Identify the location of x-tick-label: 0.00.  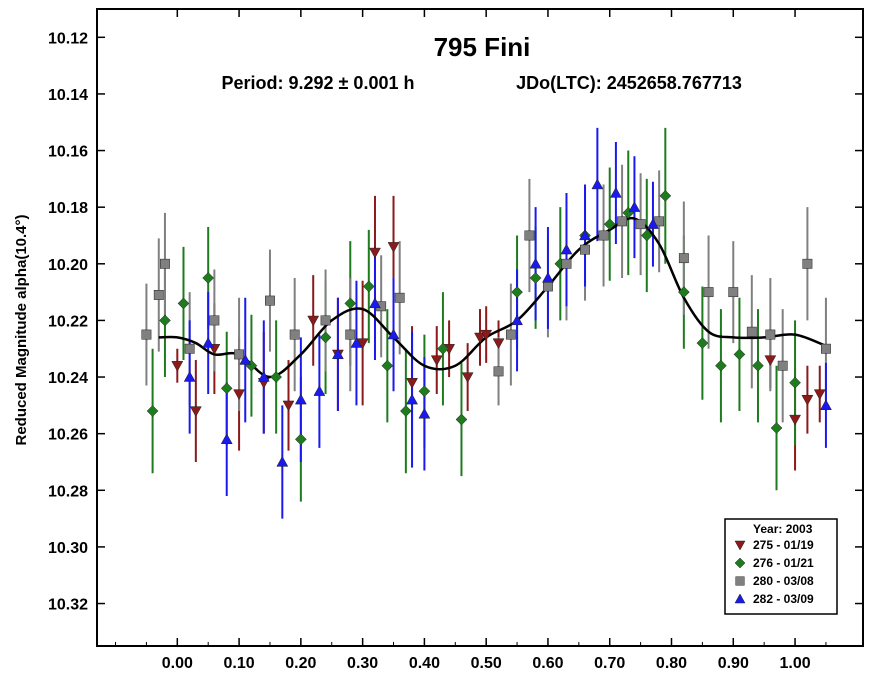
(177, 663).